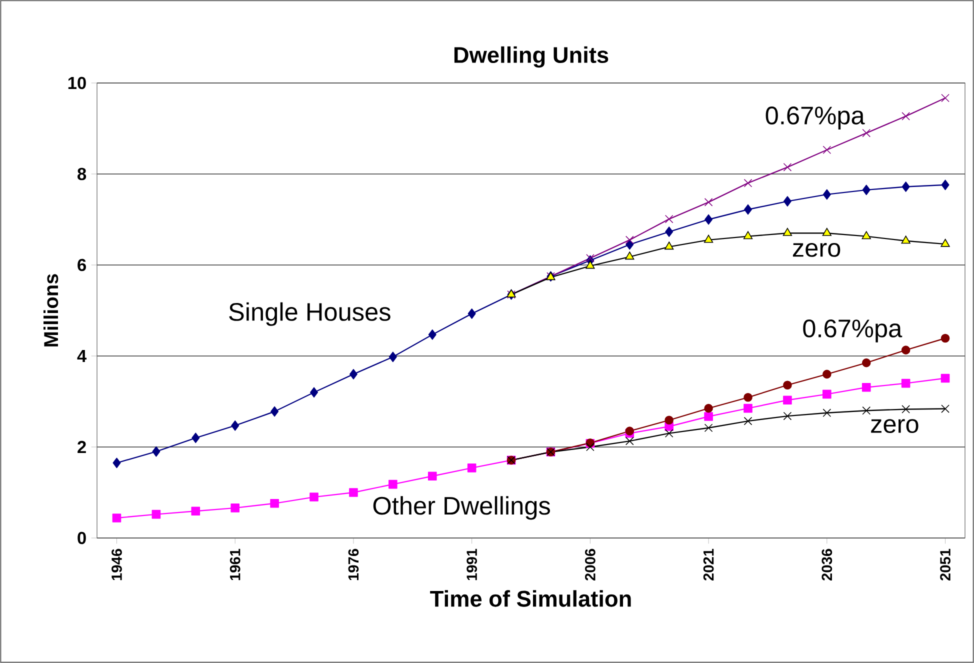 The width and height of the screenshot is (974, 663). I want to click on y-tick-label: 10, so click(77, 83).